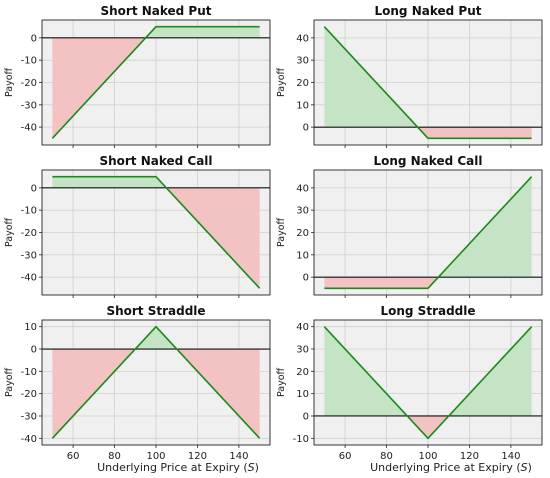  I want to click on chart-title: Short Straddle, so click(155, 311).